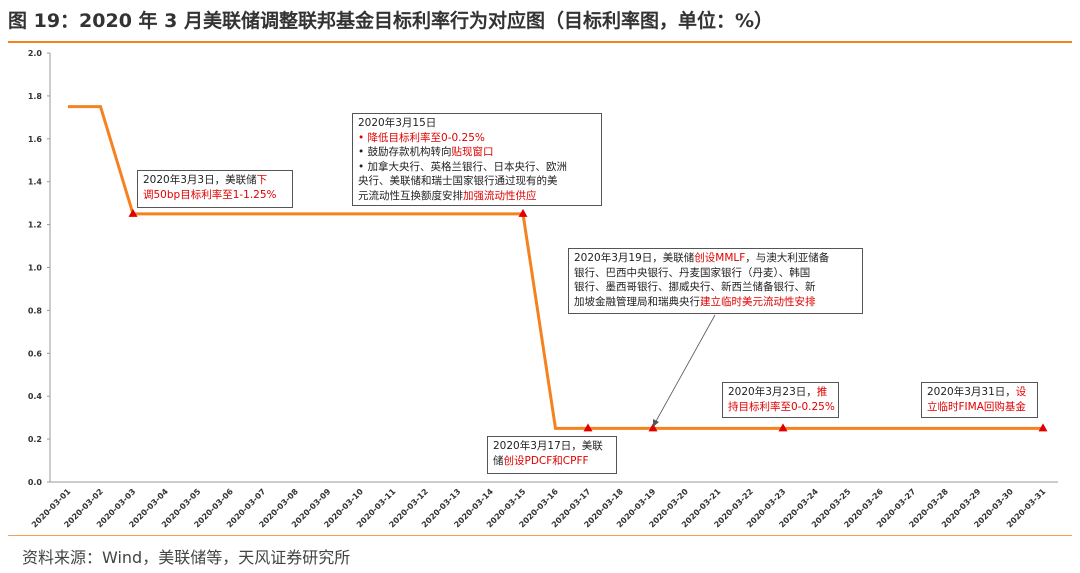 The height and width of the screenshot is (573, 1080). Describe the element at coordinates (35, 139) in the screenshot. I see `y-tick-label: 1.6` at that location.